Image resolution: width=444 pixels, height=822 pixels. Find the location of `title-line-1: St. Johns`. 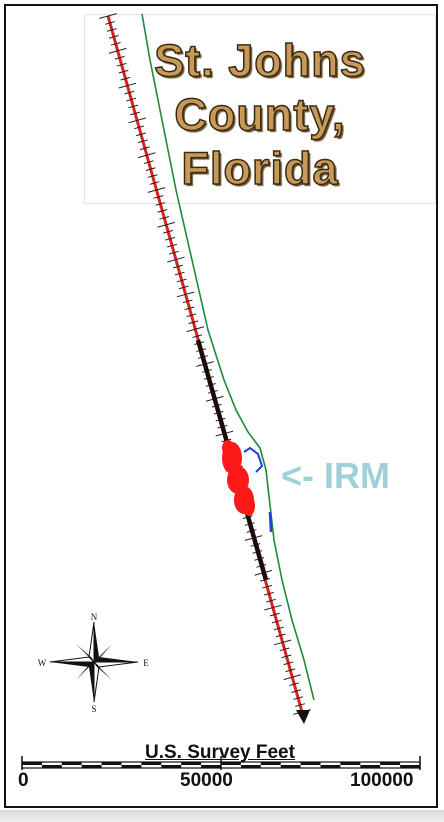

title-line-1: St. Johns is located at coordinates (259, 60).